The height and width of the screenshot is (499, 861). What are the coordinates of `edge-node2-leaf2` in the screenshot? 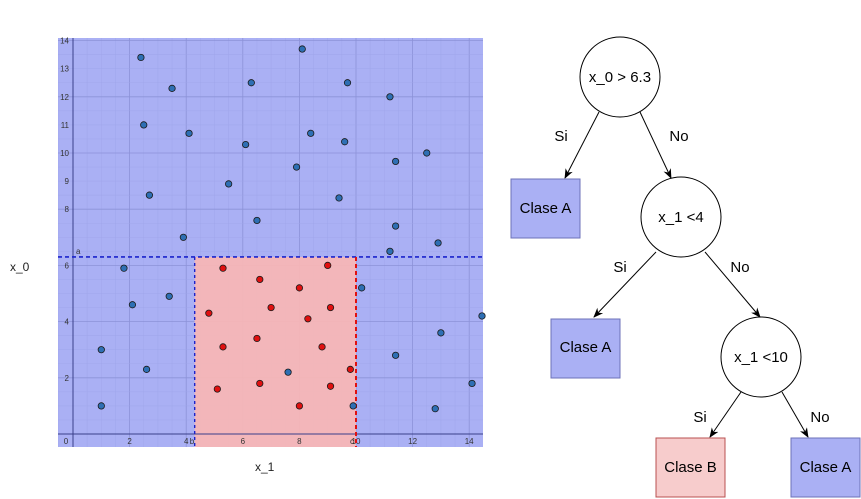 It's located at (625, 284).